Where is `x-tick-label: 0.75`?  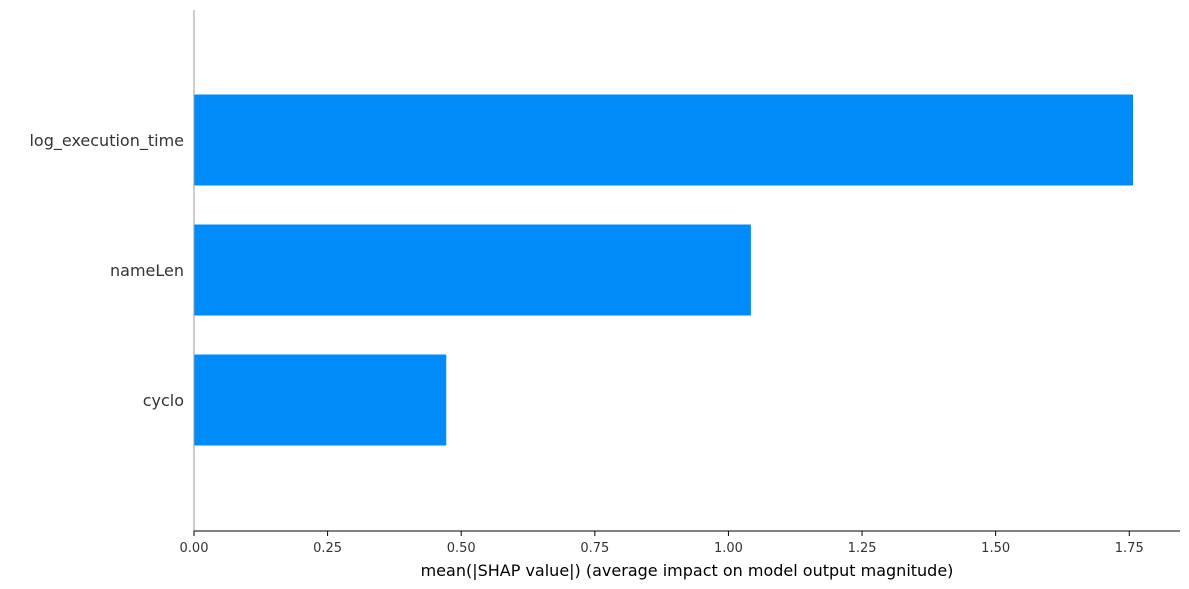 x-tick-label: 0.75 is located at coordinates (594, 548).